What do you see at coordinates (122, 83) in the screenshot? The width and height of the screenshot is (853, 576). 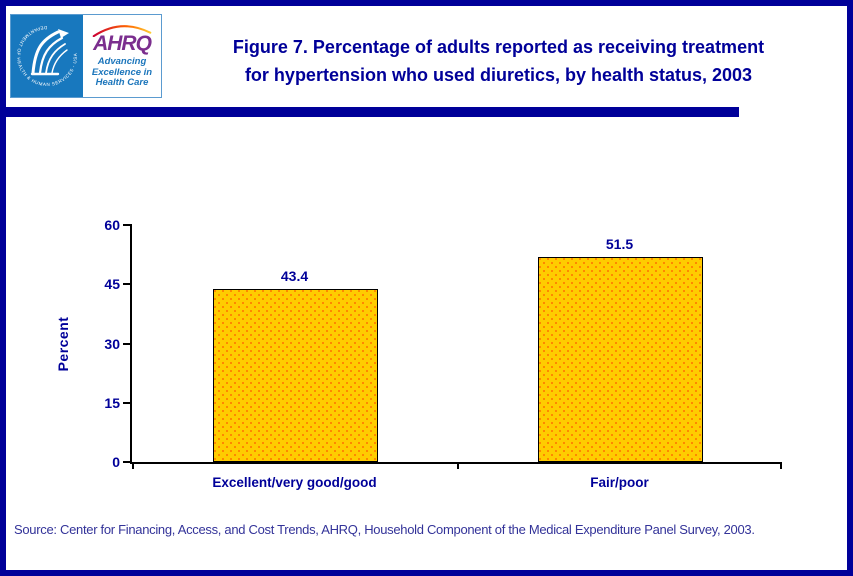 I see `ahrq-tagline-line: Health Care` at bounding box center [122, 83].